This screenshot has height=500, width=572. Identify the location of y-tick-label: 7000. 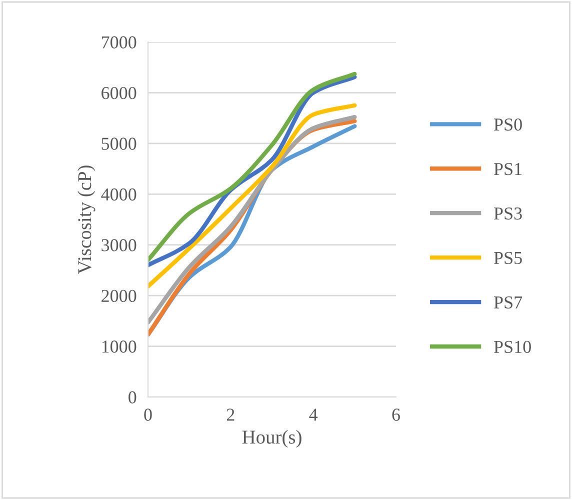
(119, 42).